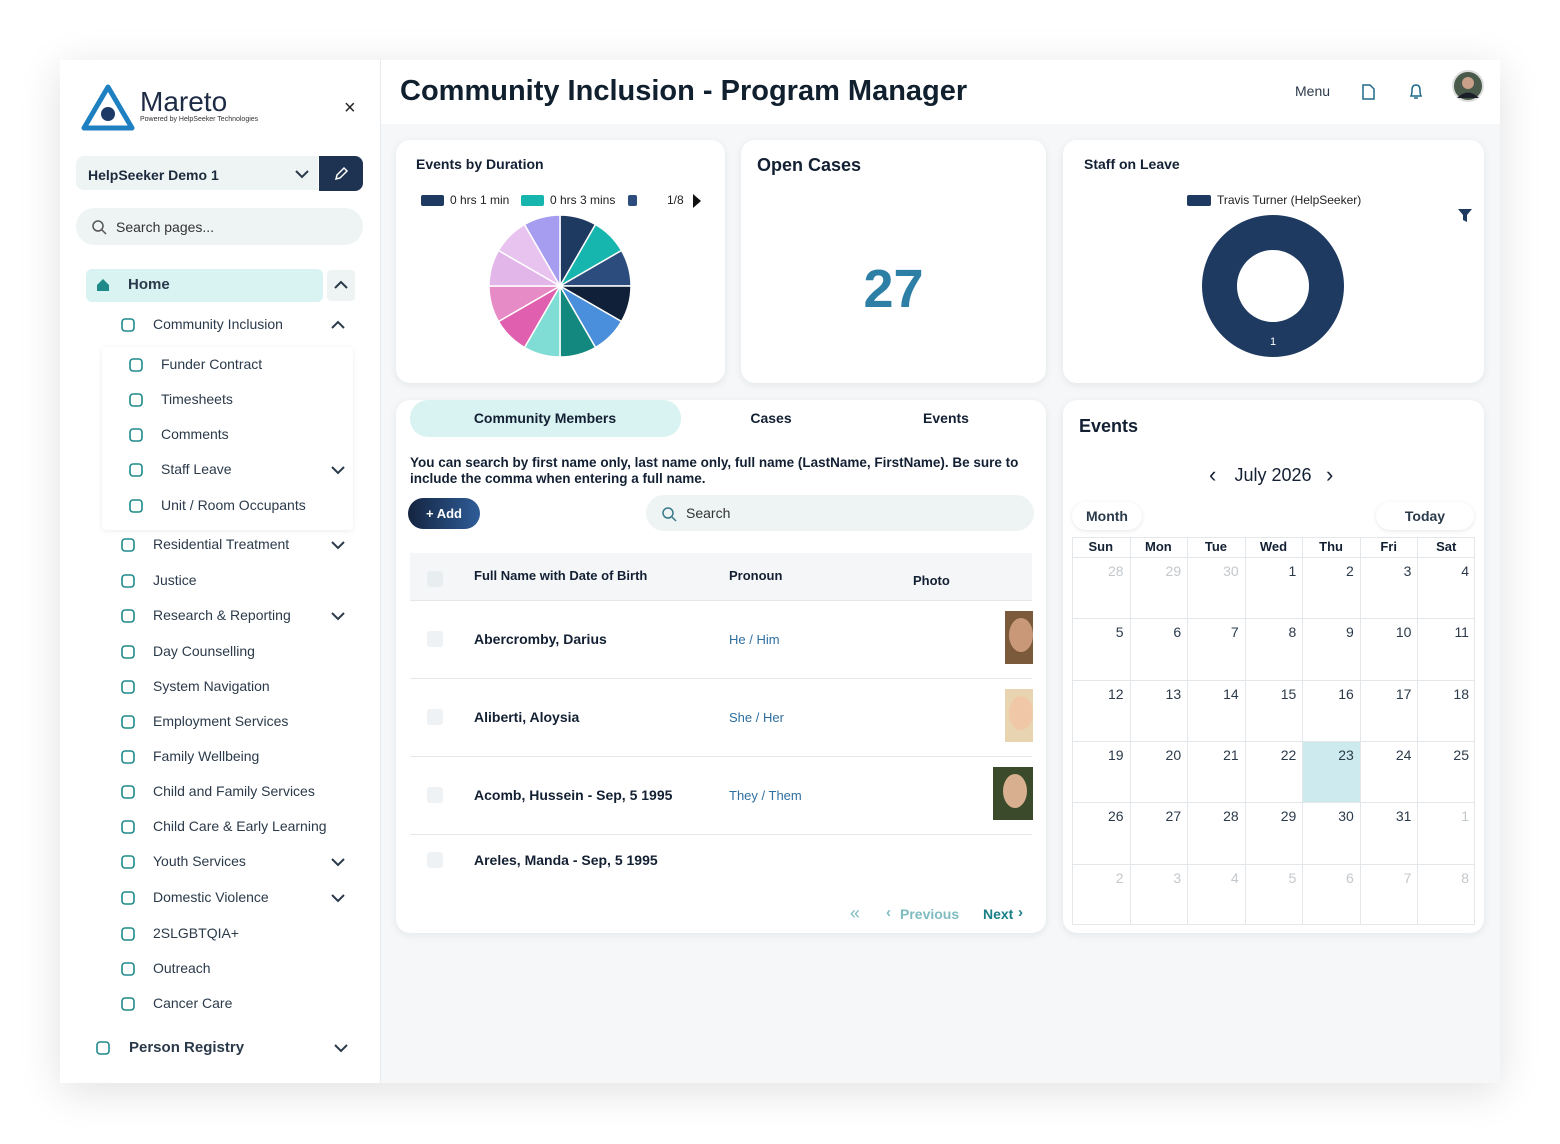 The image size is (1560, 1144). What do you see at coordinates (1346, 693) in the screenshot?
I see `day-number: 16` at bounding box center [1346, 693].